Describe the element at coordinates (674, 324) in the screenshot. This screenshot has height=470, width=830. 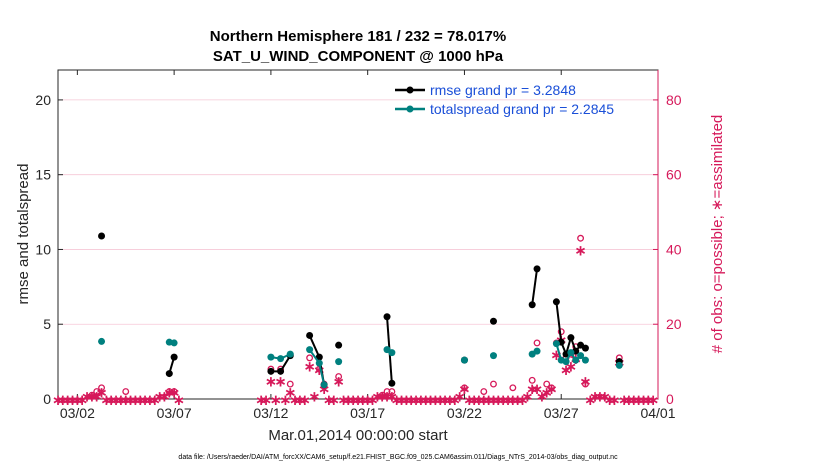
I see `y-right-tick-label: 20` at that location.